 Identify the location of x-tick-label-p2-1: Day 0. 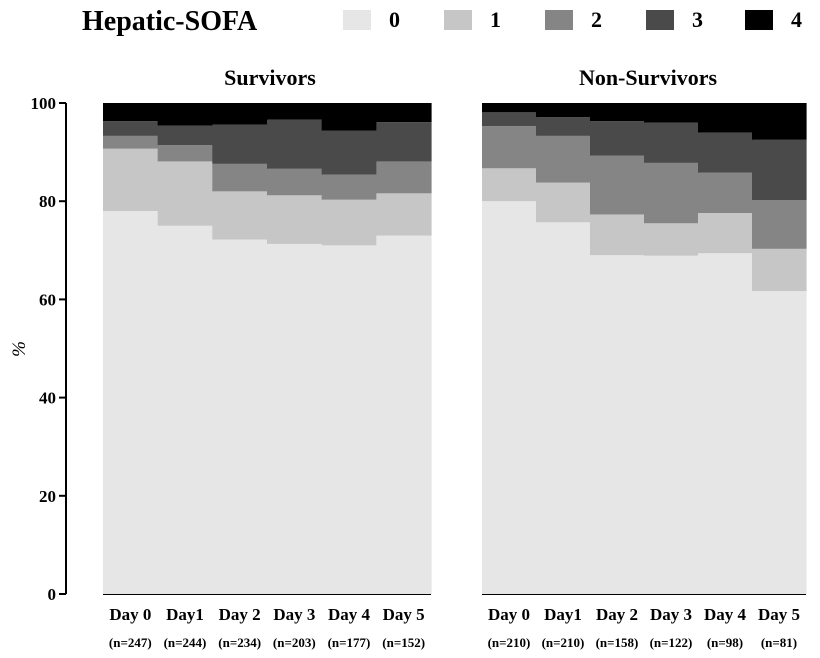
(509, 614).